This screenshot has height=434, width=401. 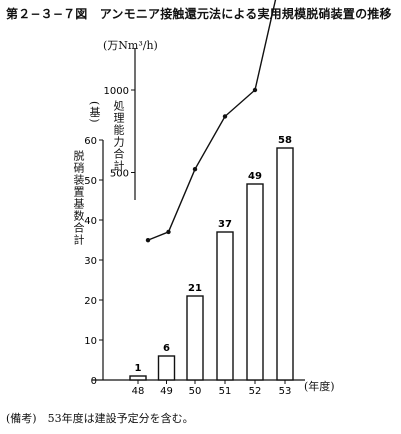 I want to click on x-tick-label: 50, so click(x=195, y=391).